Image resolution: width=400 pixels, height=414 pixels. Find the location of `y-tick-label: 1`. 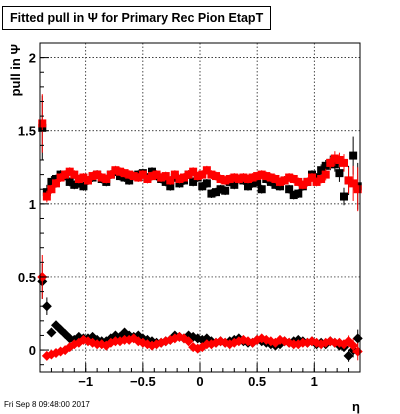

y-tick-label: 1 is located at coordinates (32, 204).